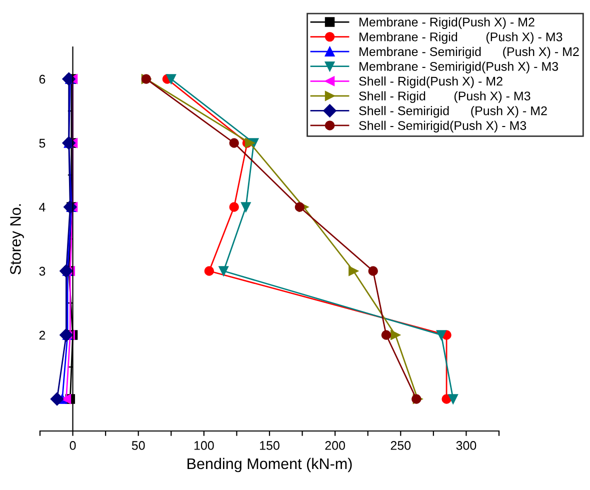 The width and height of the screenshot is (590, 490). What do you see at coordinates (73, 445) in the screenshot?
I see `x-tick-label: 0` at bounding box center [73, 445].